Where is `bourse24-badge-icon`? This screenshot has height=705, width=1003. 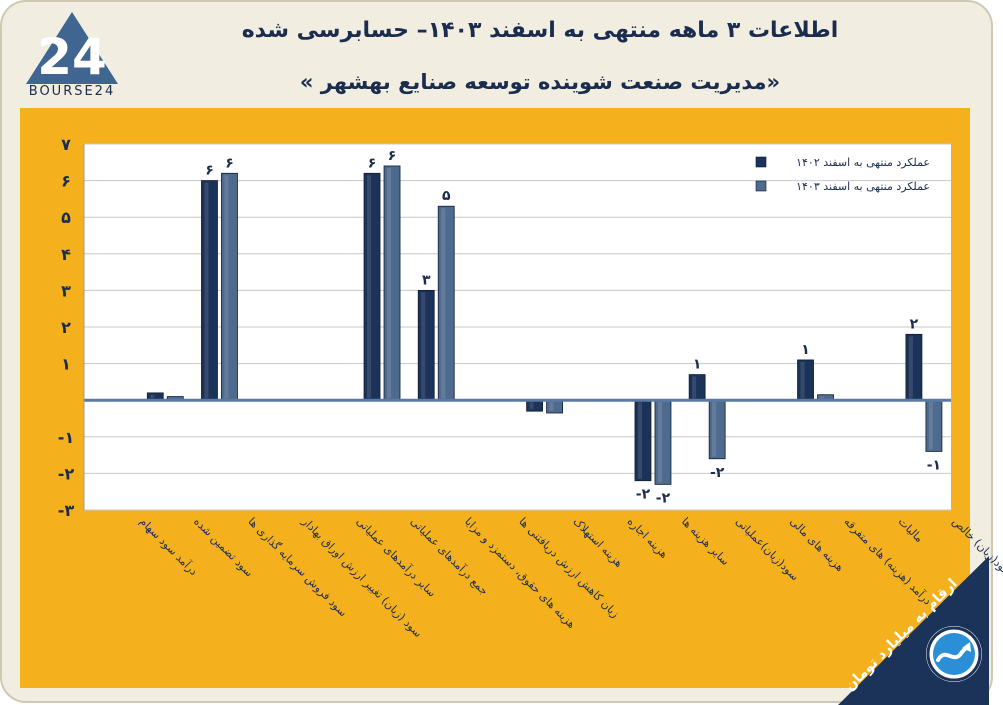
bourse24-badge-icon is located at coordinates (954, 654).